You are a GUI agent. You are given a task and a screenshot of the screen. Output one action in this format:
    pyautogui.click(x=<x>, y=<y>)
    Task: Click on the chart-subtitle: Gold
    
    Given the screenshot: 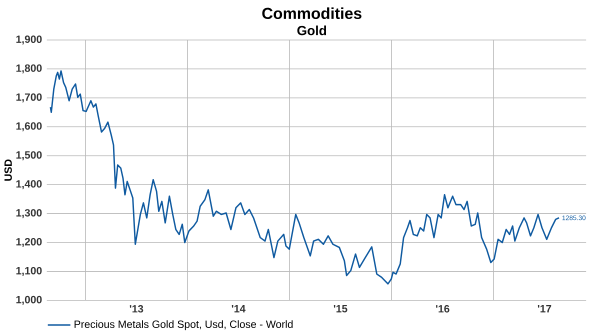 What is the action you would take?
    pyautogui.click(x=311, y=31)
    